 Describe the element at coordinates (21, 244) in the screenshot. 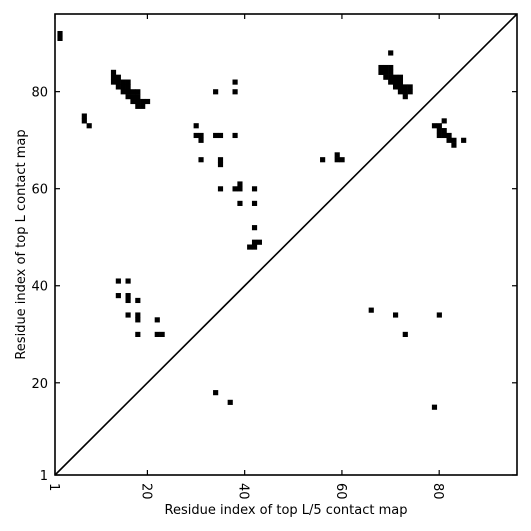

I see `y-axis-label: Residue index of top L contact map` at that location.